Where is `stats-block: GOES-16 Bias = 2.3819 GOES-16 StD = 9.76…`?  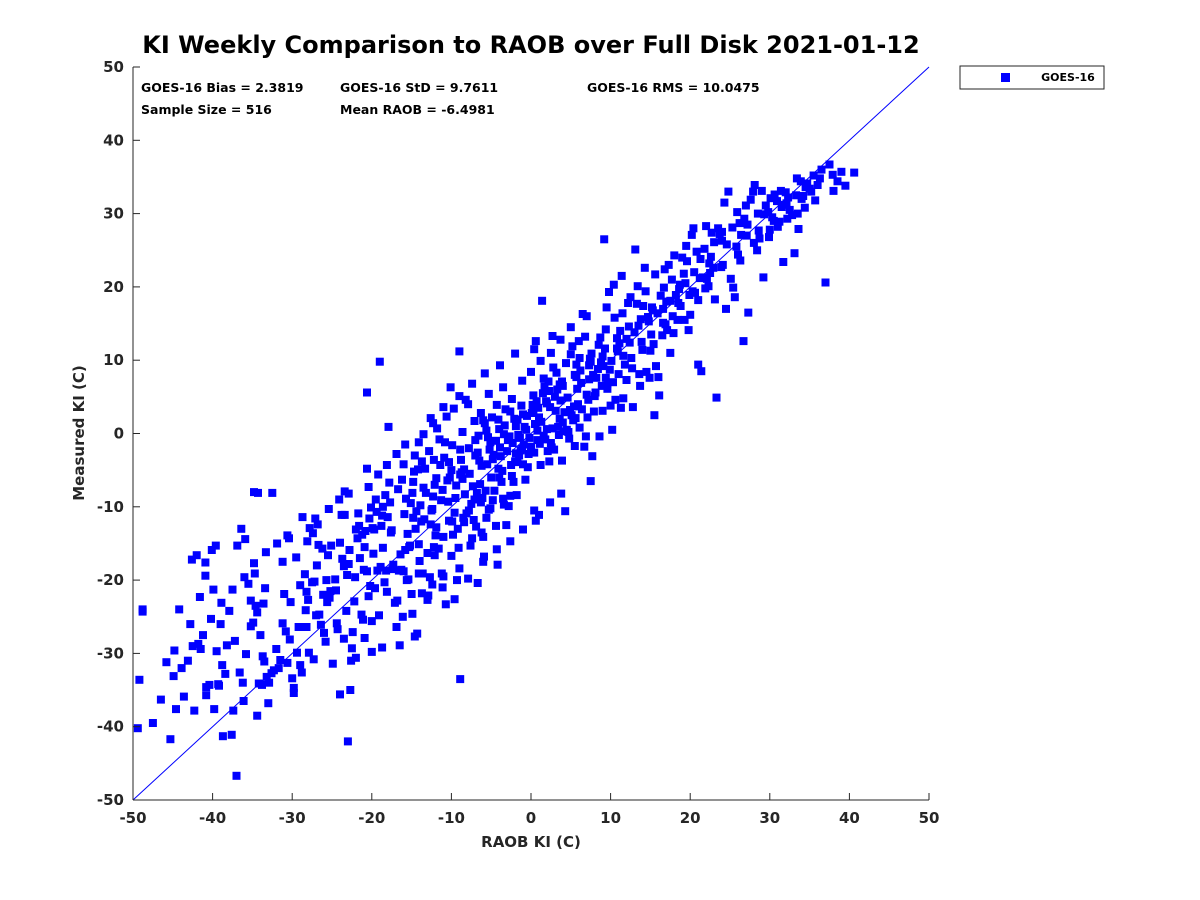 stats-block: GOES-16 Bias = 2.3819 GOES-16 StD = 9.76… is located at coordinates (450, 98).